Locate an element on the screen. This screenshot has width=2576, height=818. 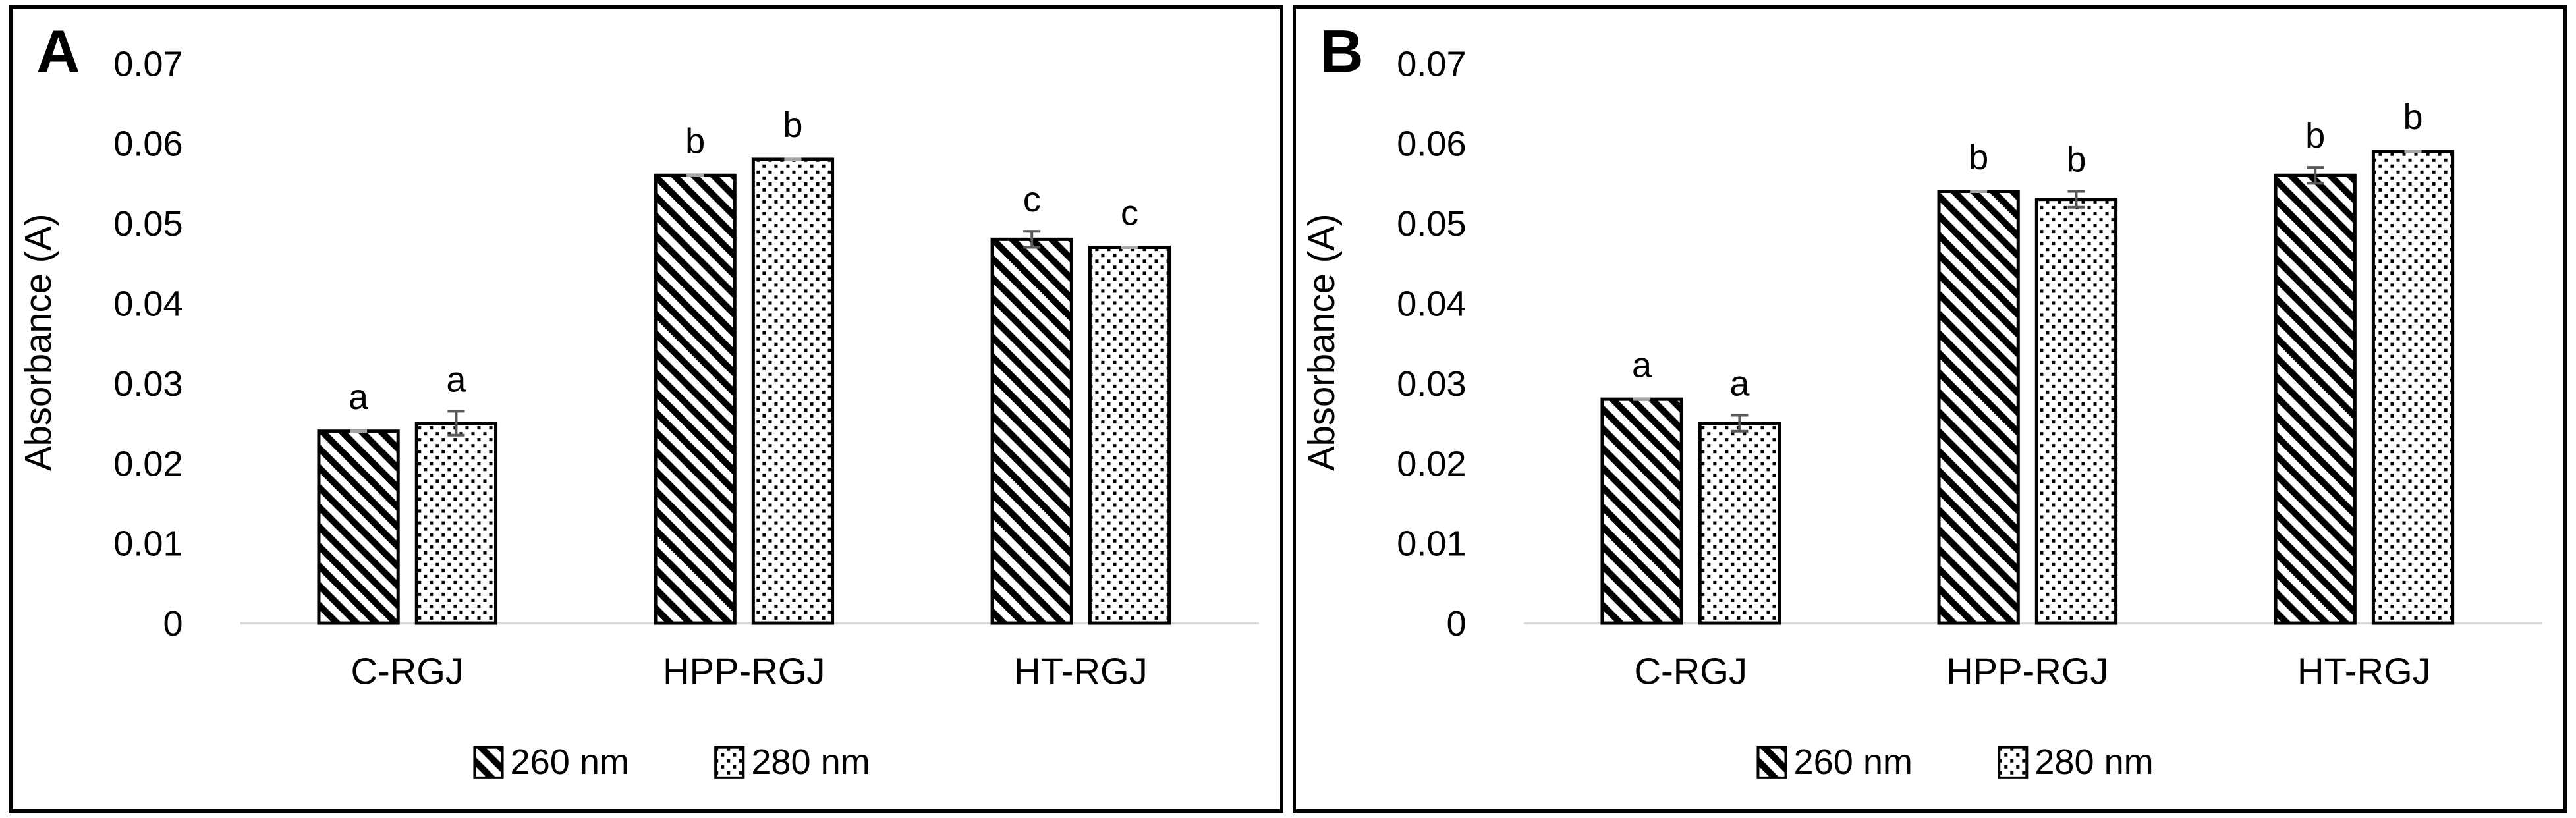
error-bar-HPP-RGJ-280nm is located at coordinates (2076, 199).